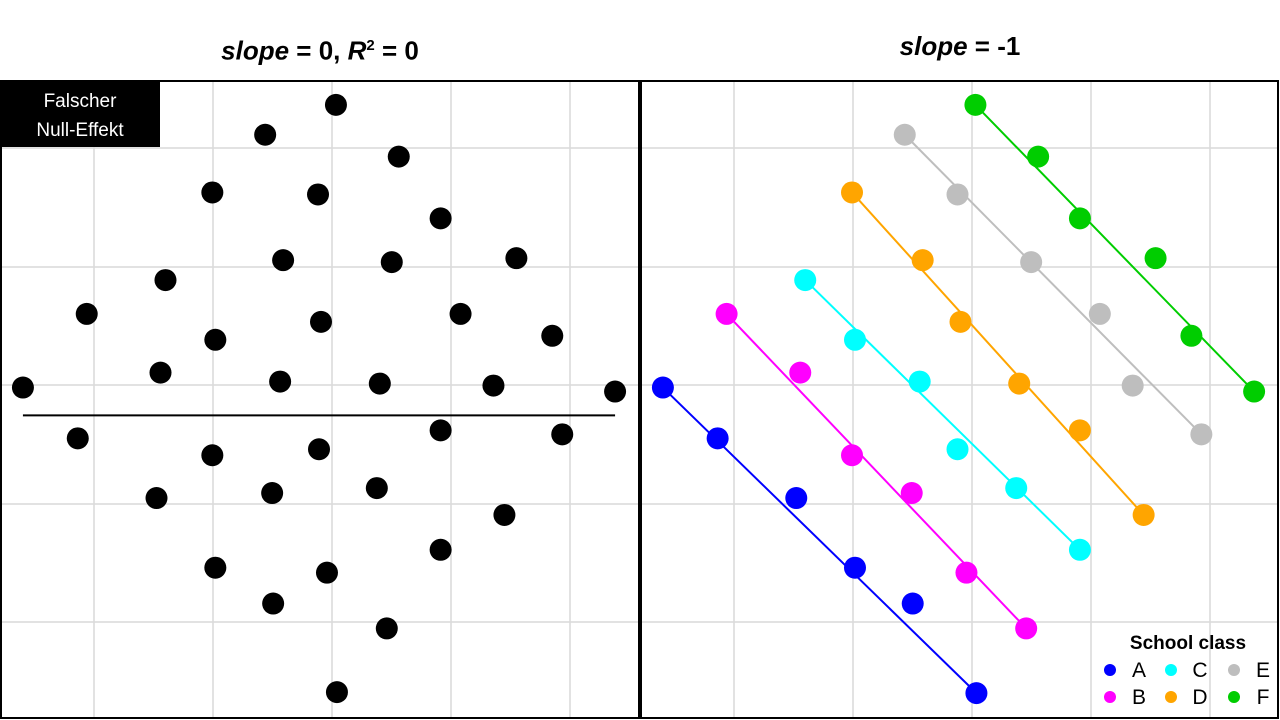 This screenshot has height=720, width=1280. I want to click on legend-title: School class, so click(1188, 643).